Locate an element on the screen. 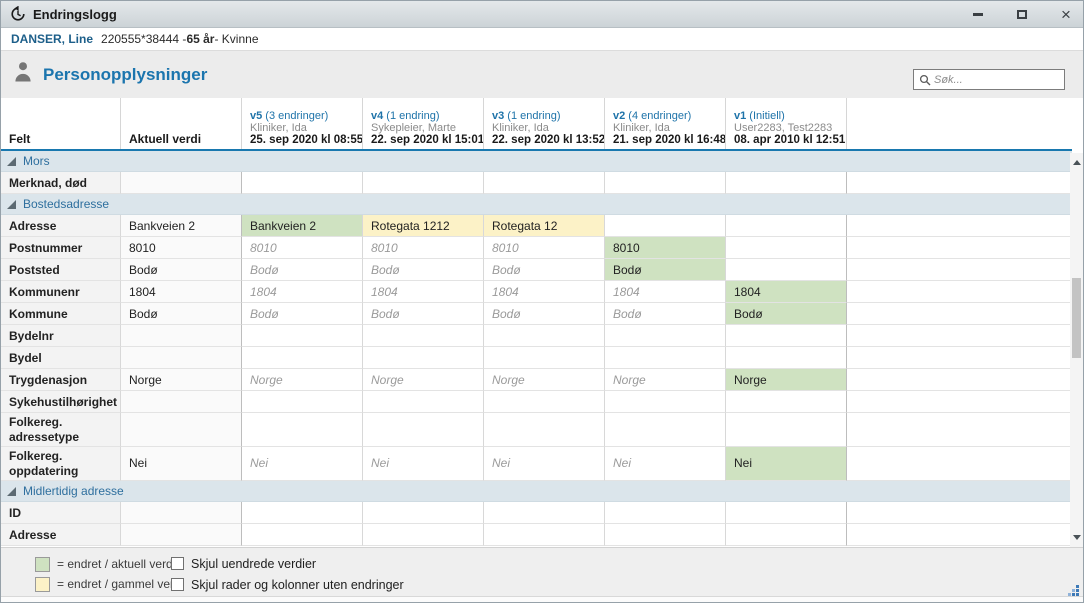 This screenshot has width=1084, height=603. version-date: 22. sep 2020 kl 15:01 is located at coordinates (427, 140).